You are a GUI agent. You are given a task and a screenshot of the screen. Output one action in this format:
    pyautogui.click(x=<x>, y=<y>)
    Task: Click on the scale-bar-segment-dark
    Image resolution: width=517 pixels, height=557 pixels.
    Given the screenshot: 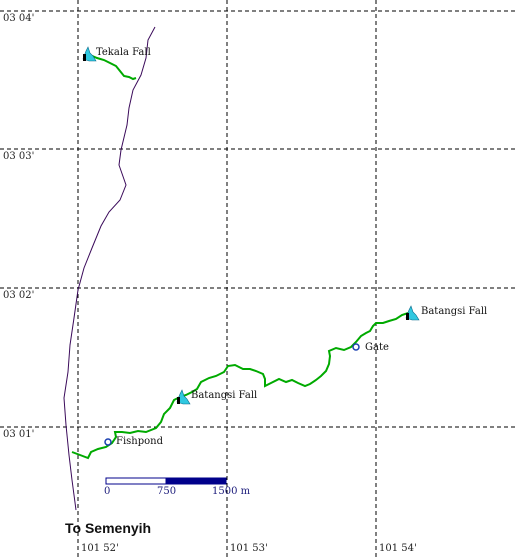 What is the action you would take?
    pyautogui.click(x=196, y=481)
    